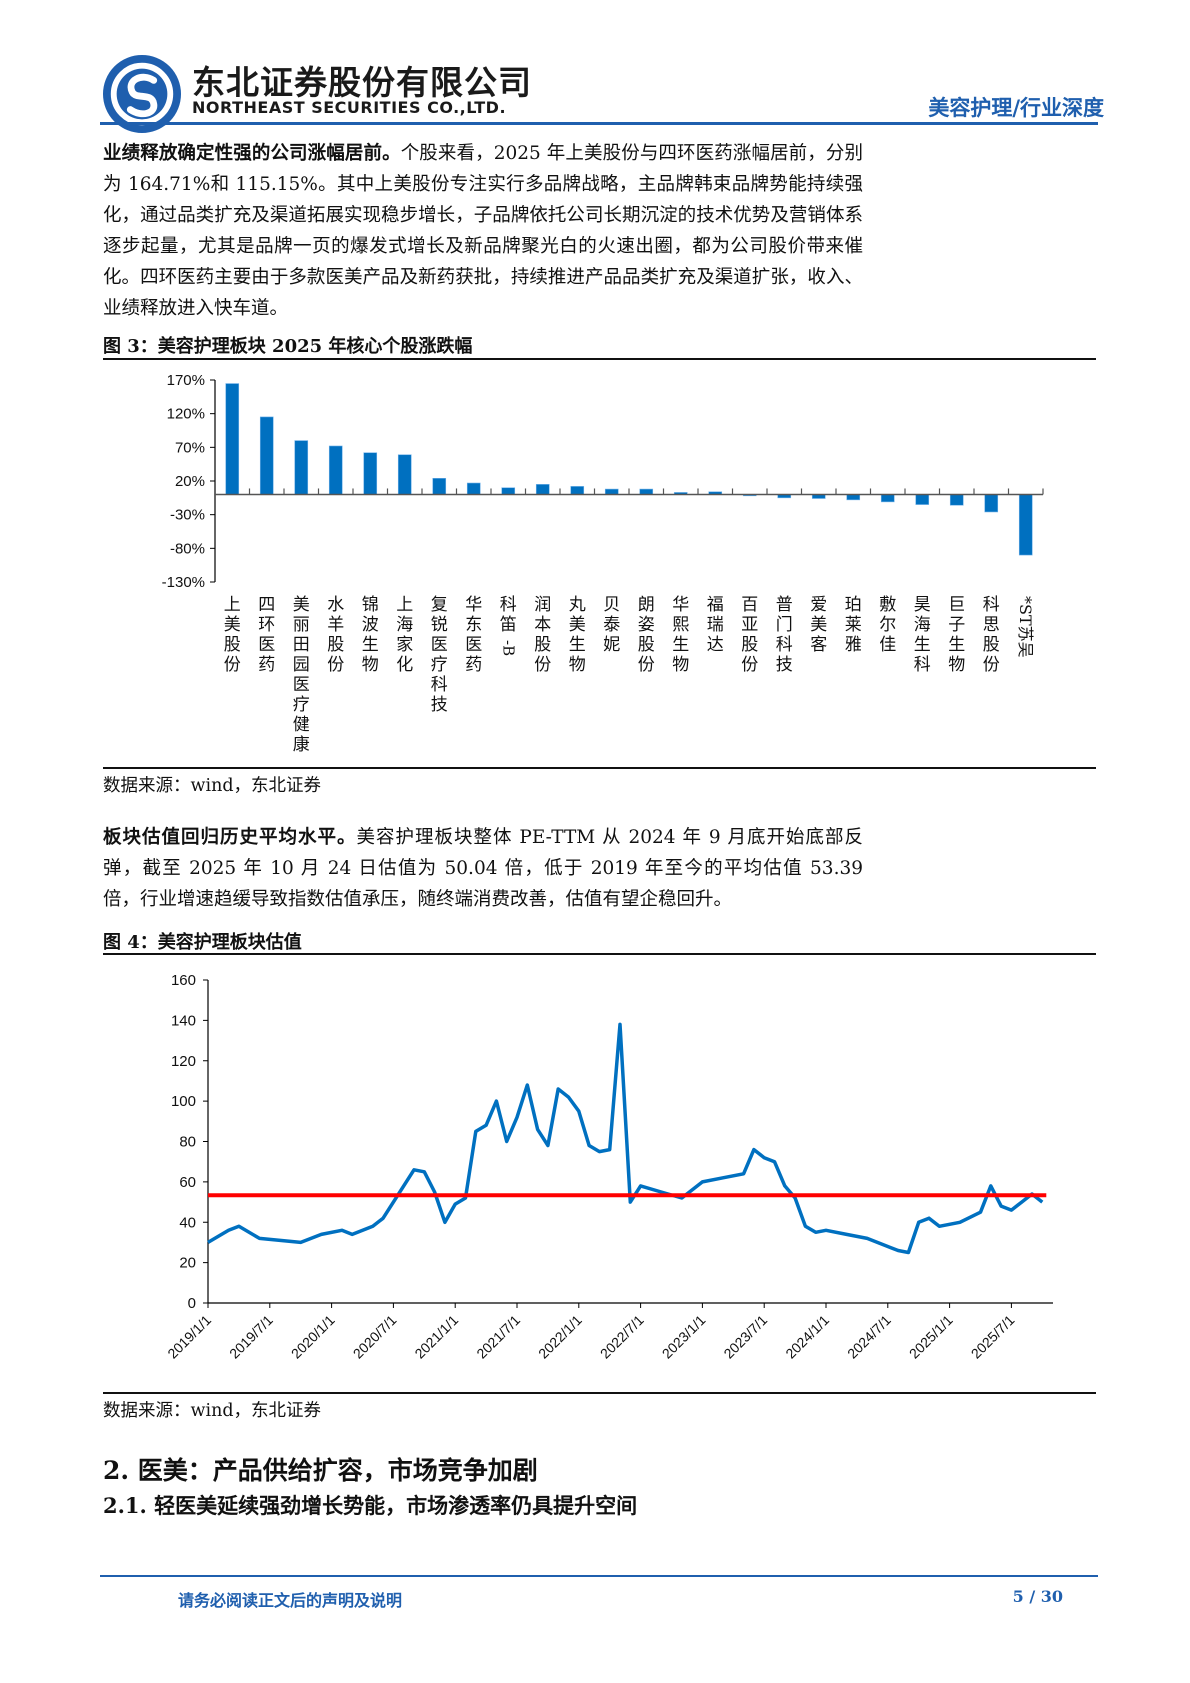  Describe the element at coordinates (266, 625) in the screenshot. I see `x-category-label-char: 环` at that location.